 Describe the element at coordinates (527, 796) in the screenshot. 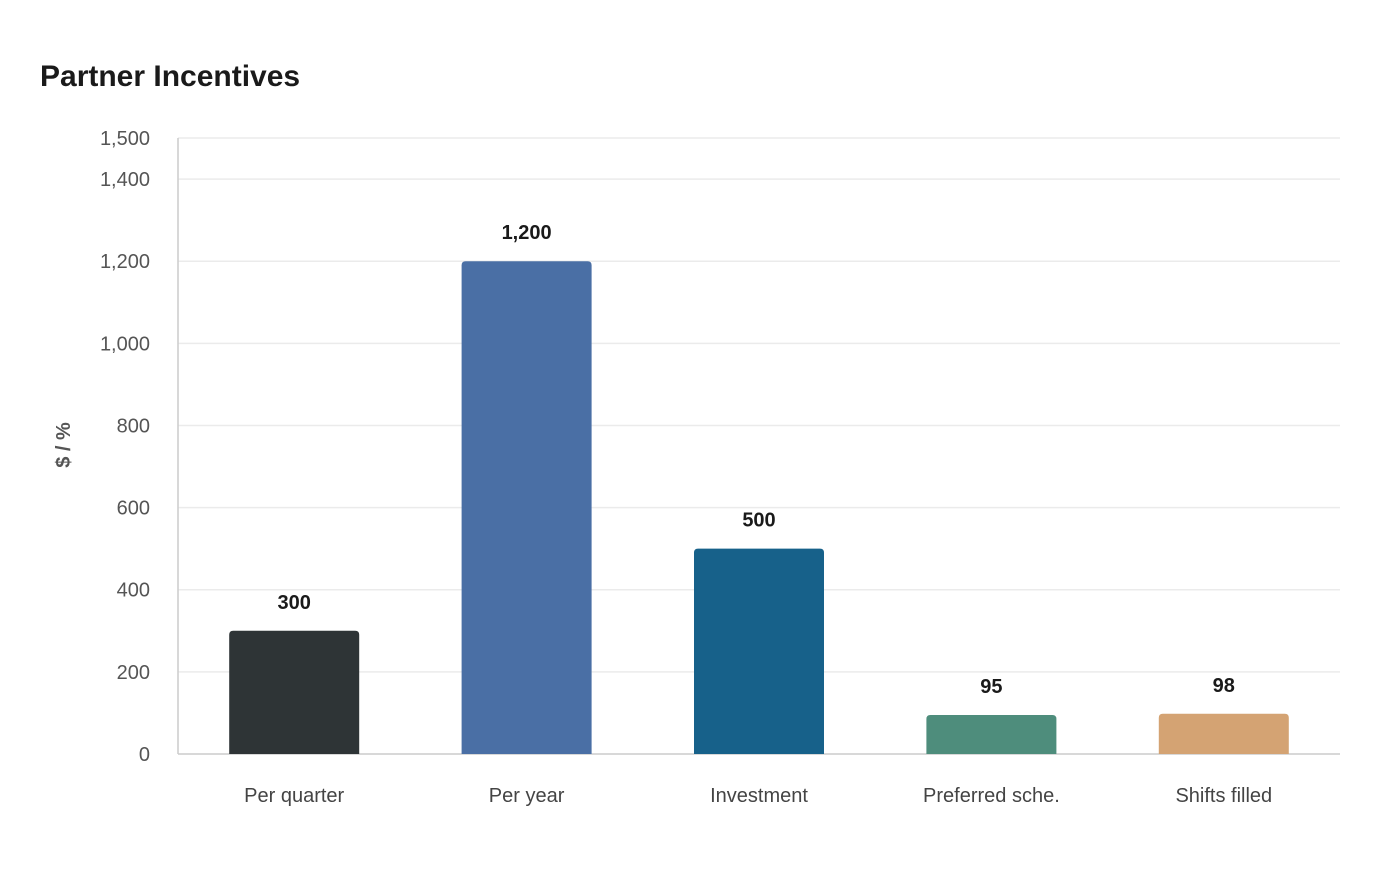

I see `x-tick-label: Per year` at that location.